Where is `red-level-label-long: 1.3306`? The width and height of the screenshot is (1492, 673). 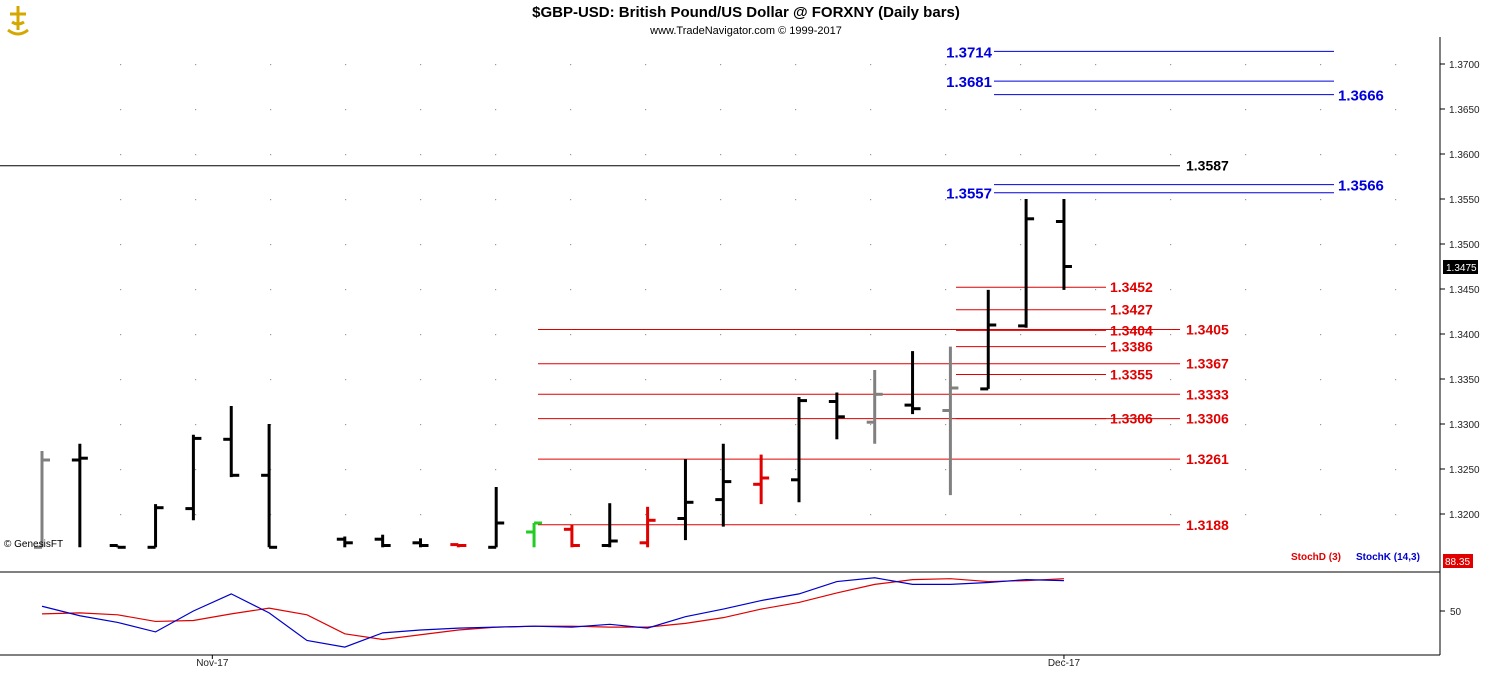 red-level-label-long: 1.3306 is located at coordinates (1207, 419).